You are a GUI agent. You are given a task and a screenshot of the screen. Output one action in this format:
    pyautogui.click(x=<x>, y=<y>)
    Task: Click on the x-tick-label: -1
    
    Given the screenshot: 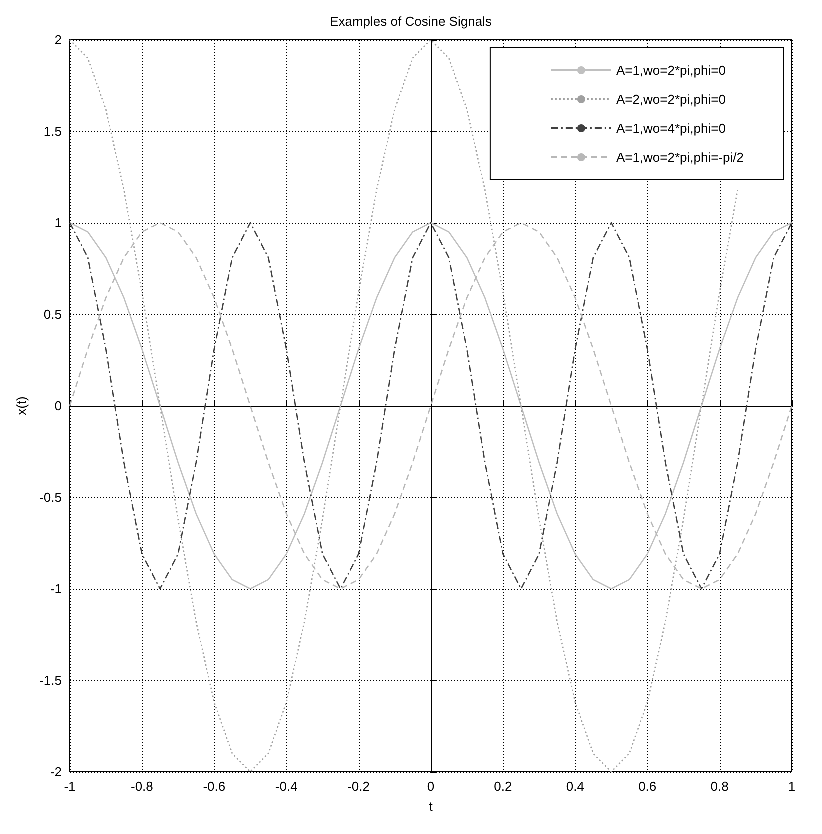 What is the action you would take?
    pyautogui.click(x=70, y=786)
    